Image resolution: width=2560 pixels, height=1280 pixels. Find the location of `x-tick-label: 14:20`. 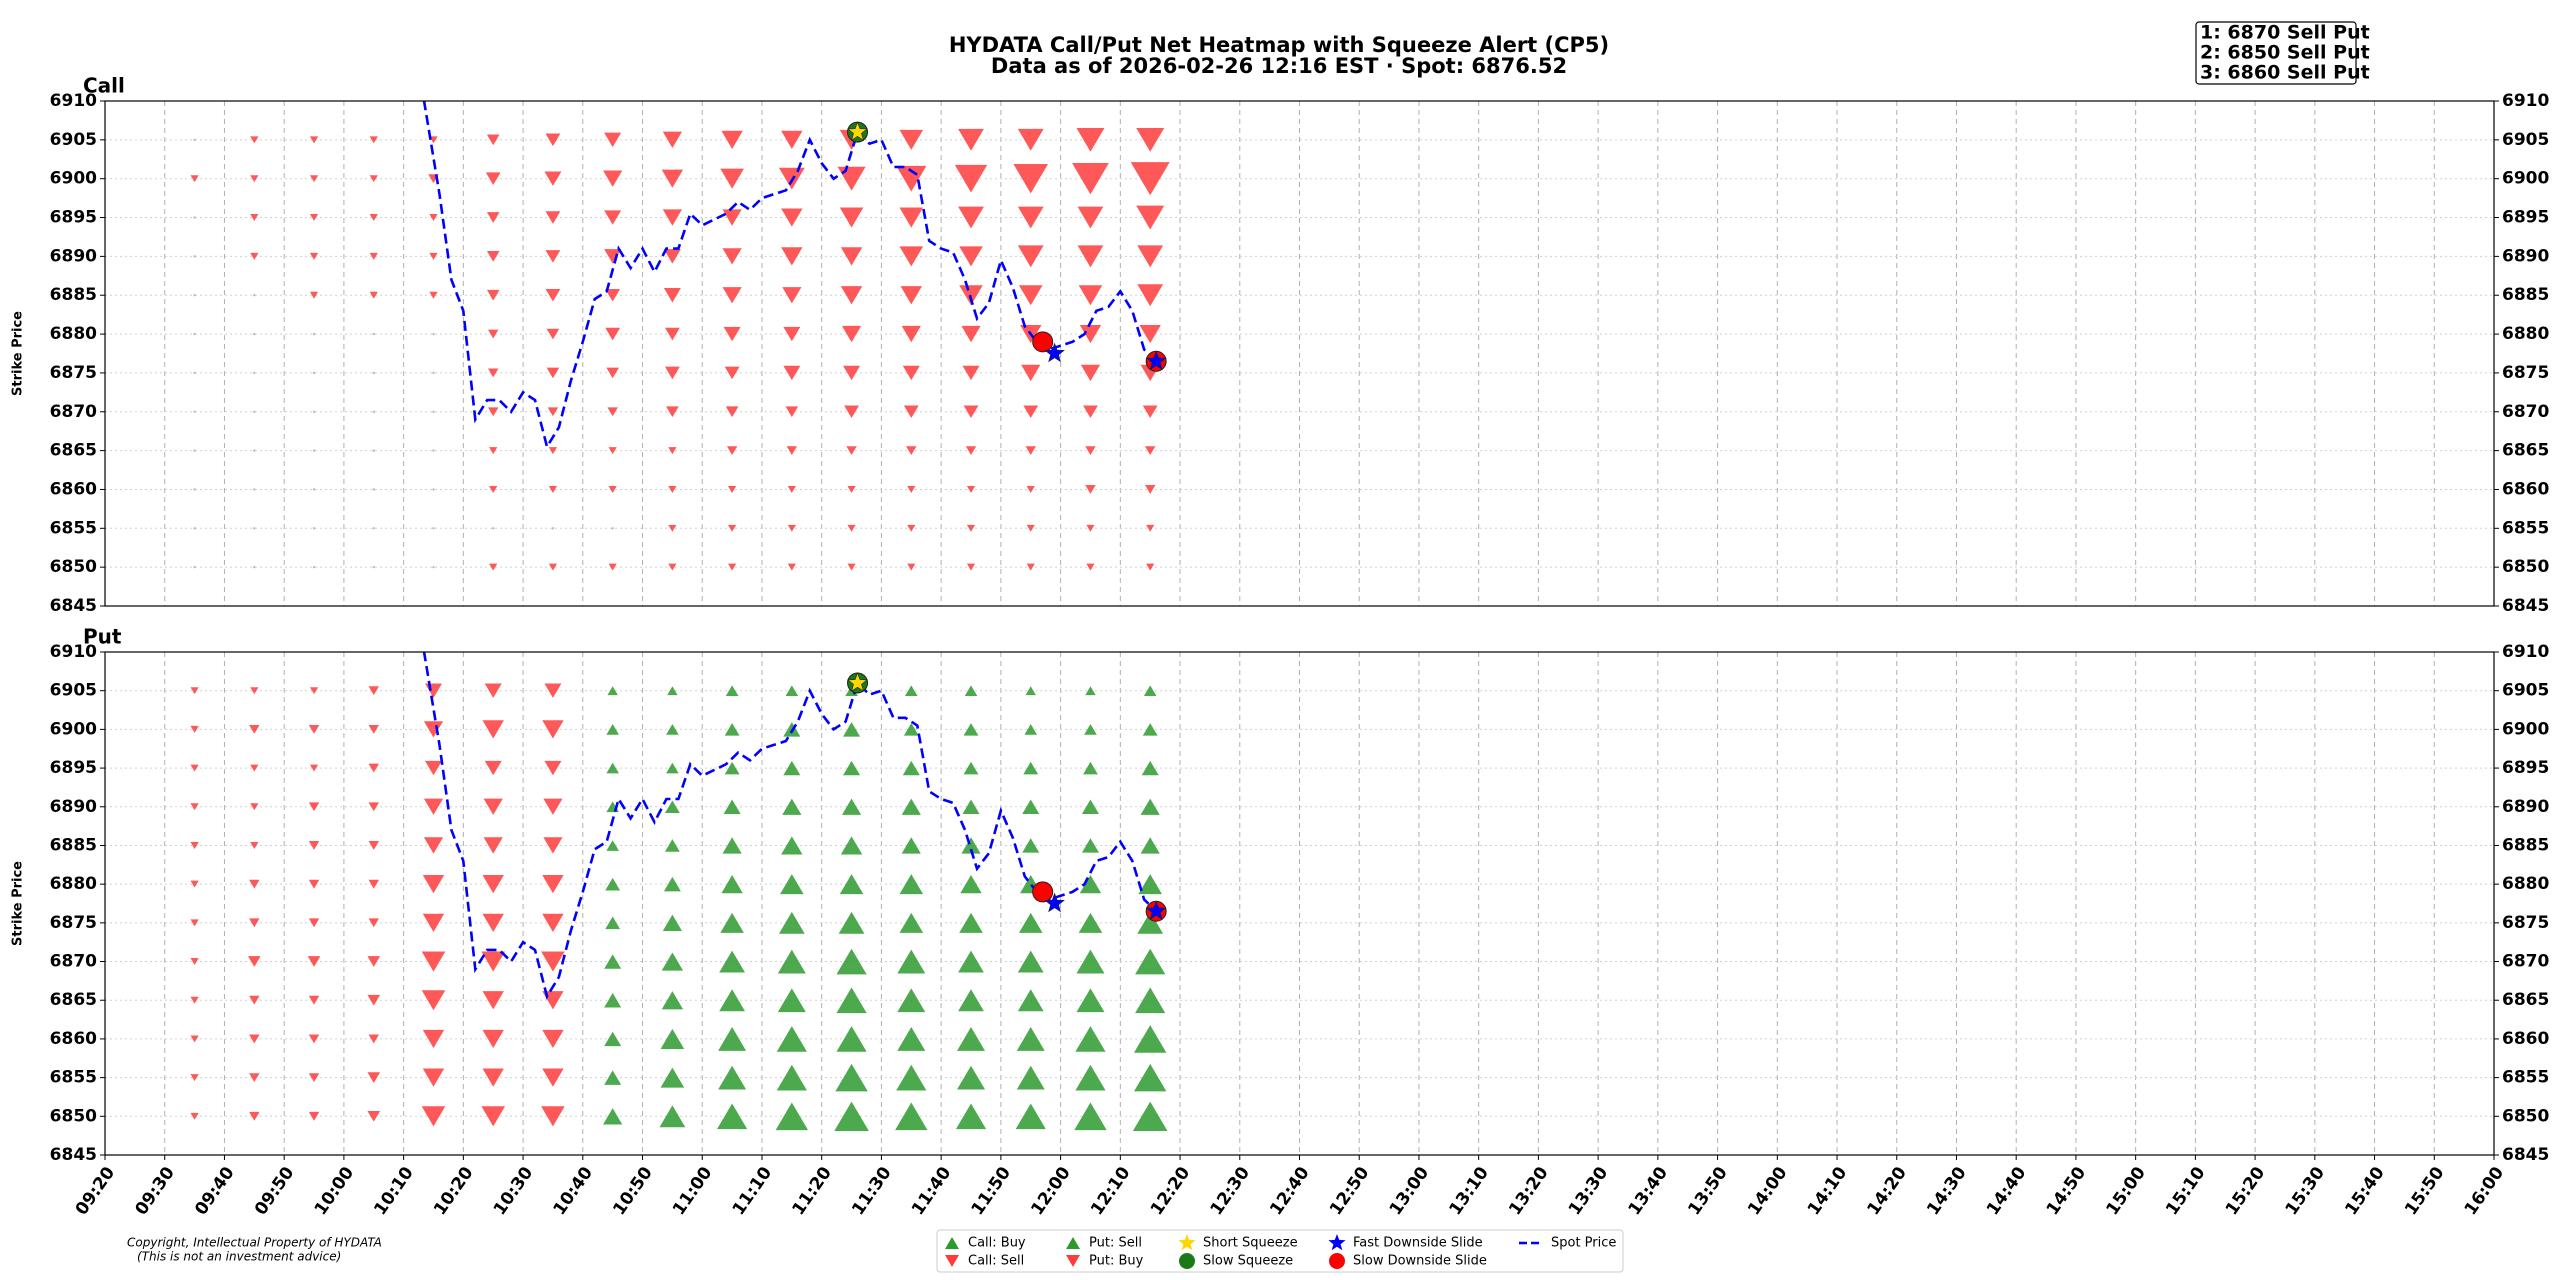

x-tick-label: 14:20 is located at coordinates (1888, 1191).